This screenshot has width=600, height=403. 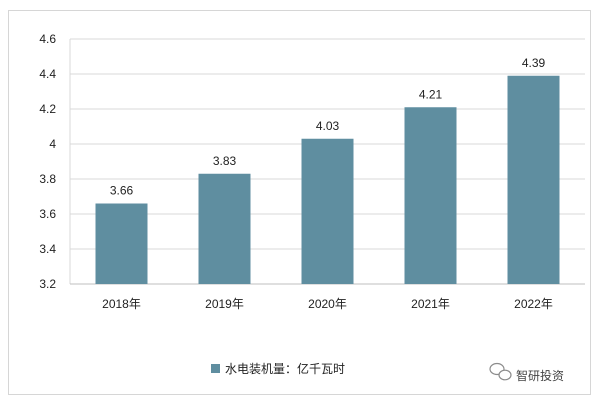 What do you see at coordinates (540, 375) in the screenshot?
I see `watermark-text: 智研投资` at bounding box center [540, 375].